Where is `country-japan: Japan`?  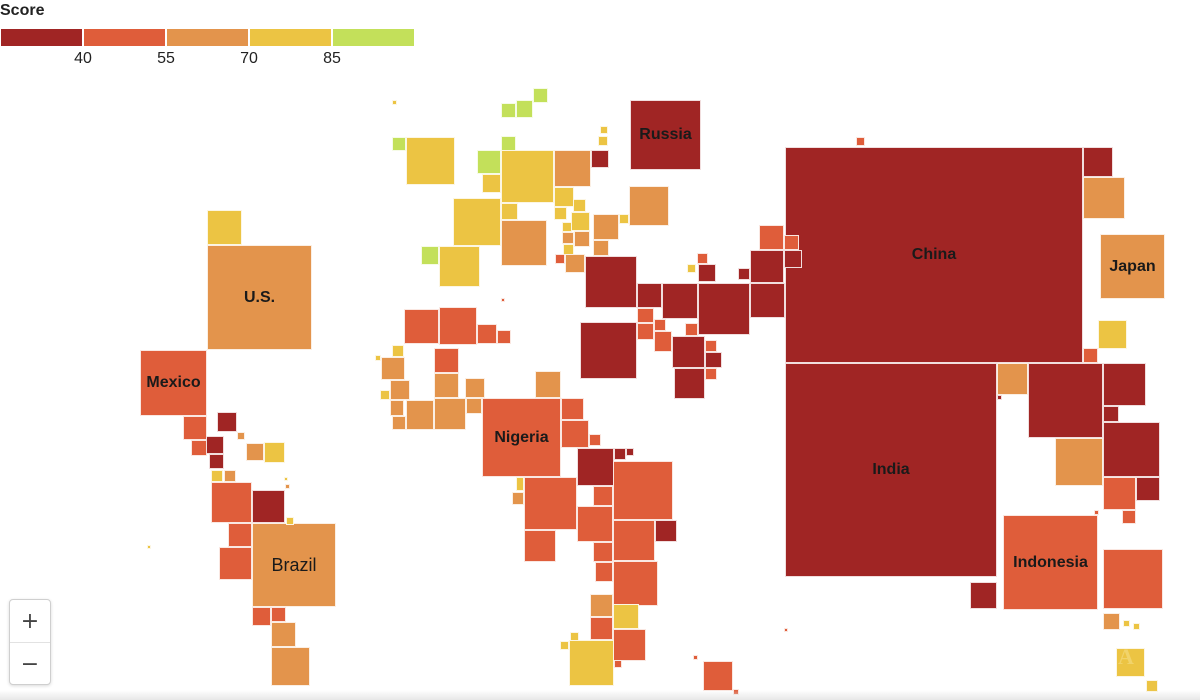 country-japan: Japan is located at coordinates (1132, 266).